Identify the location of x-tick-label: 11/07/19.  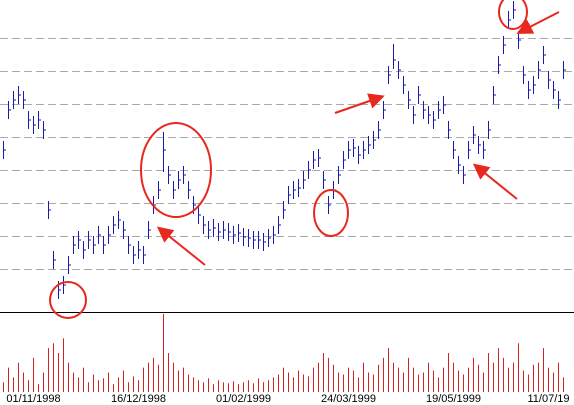
(548, 399).